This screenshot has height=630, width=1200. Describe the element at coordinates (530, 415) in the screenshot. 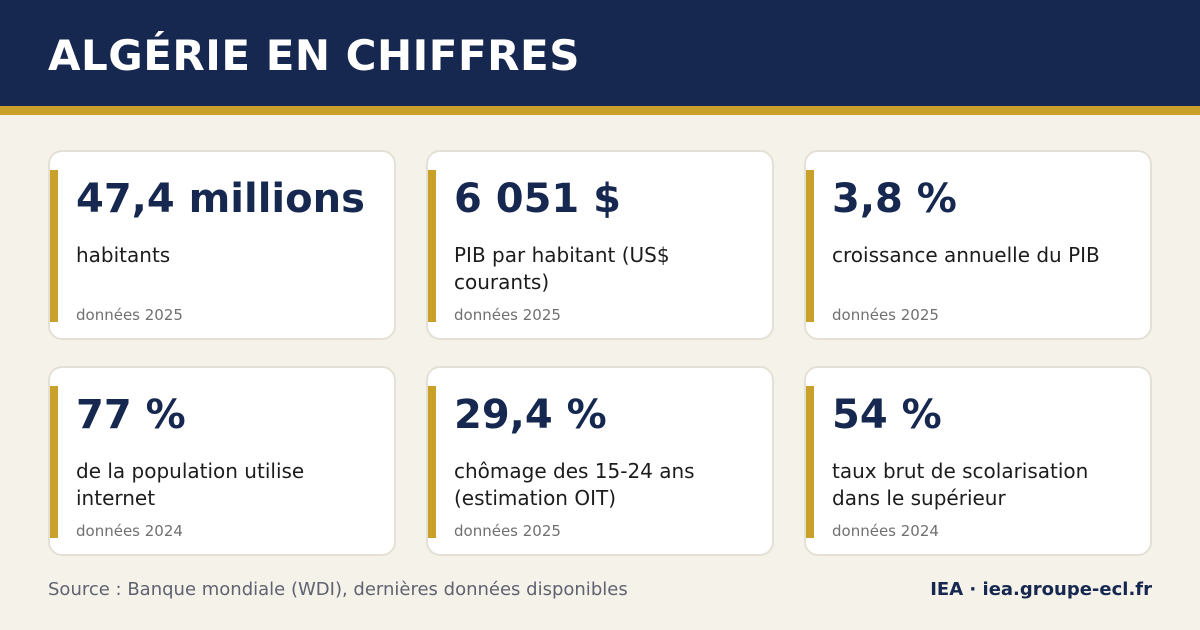

I see `stat-value: 29,4 %` at that location.